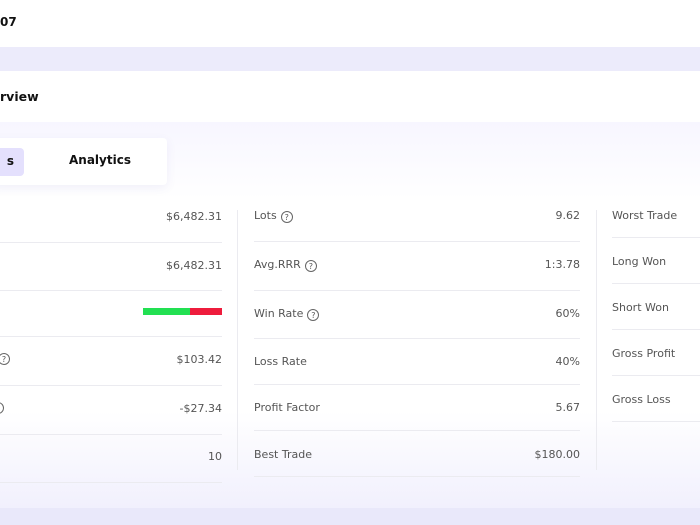 Image resolution: width=700 pixels, height=525 pixels. Describe the element at coordinates (568, 407) in the screenshot. I see `stat-value: 5.67` at that location.